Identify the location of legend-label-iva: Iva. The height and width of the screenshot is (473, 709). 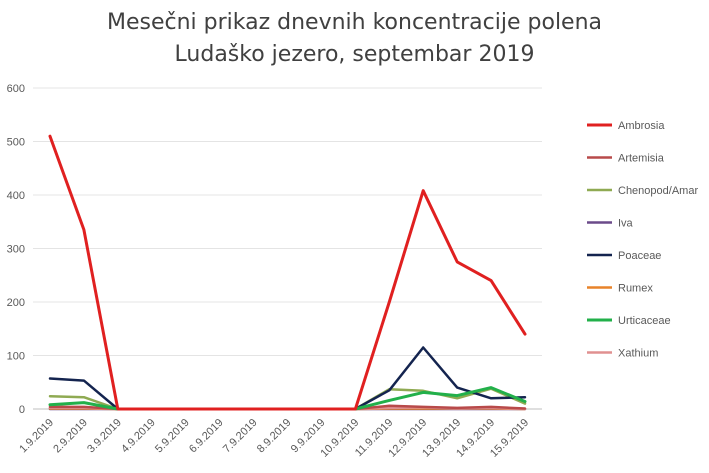
(626, 224).